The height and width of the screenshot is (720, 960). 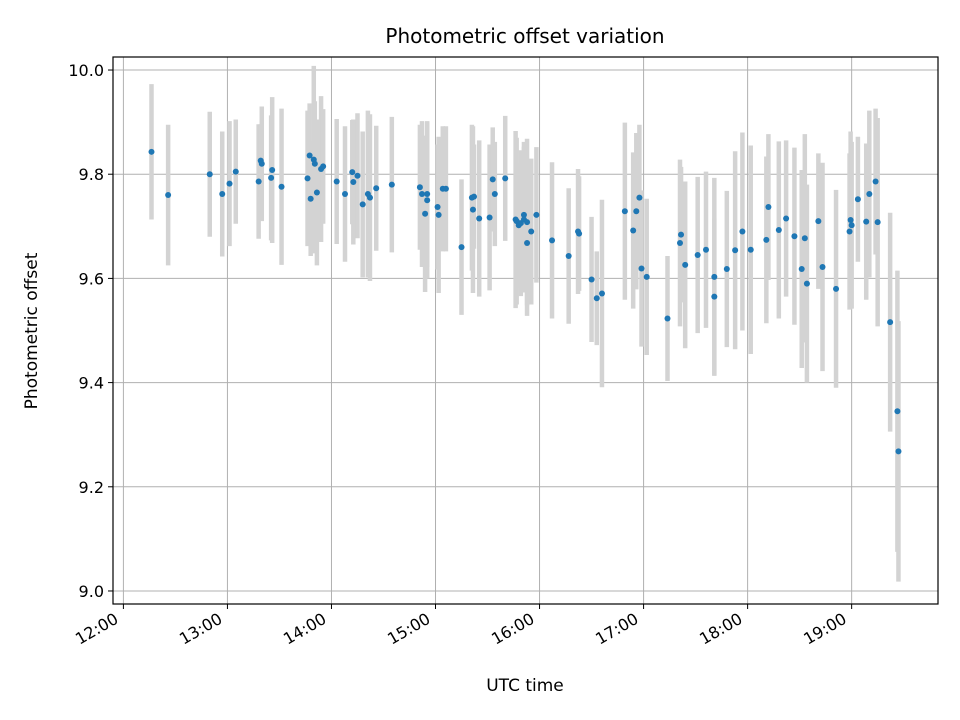 I want to click on y-tick-label: 9.4, so click(x=91, y=383).